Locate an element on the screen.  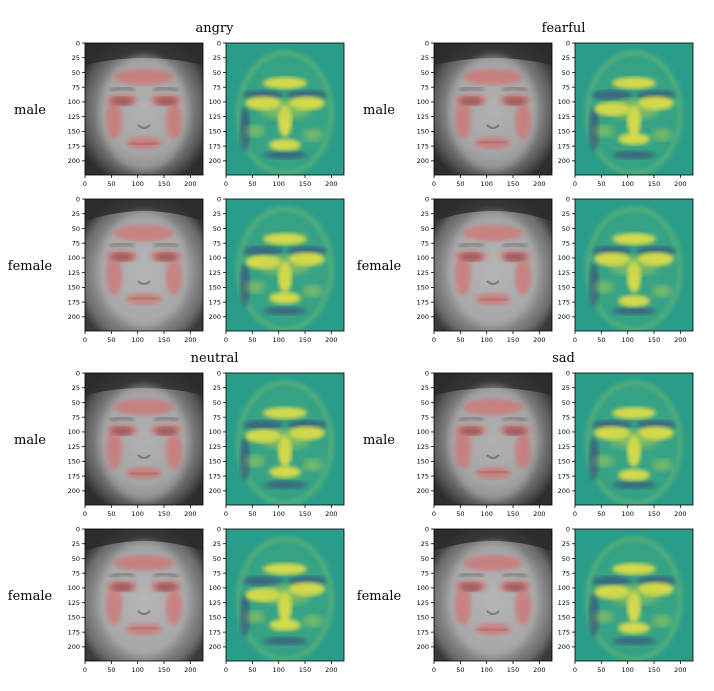
y-tick-label-heat-3-0-7: 175 is located at coordinates (564, 476).